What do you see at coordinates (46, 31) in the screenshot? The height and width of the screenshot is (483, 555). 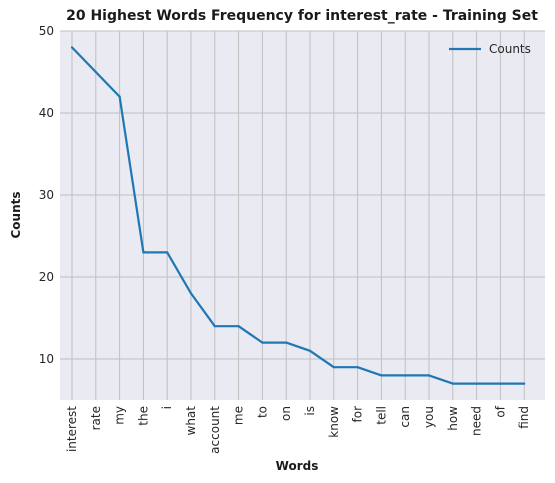 I see `y-tick-label: 50` at bounding box center [46, 31].